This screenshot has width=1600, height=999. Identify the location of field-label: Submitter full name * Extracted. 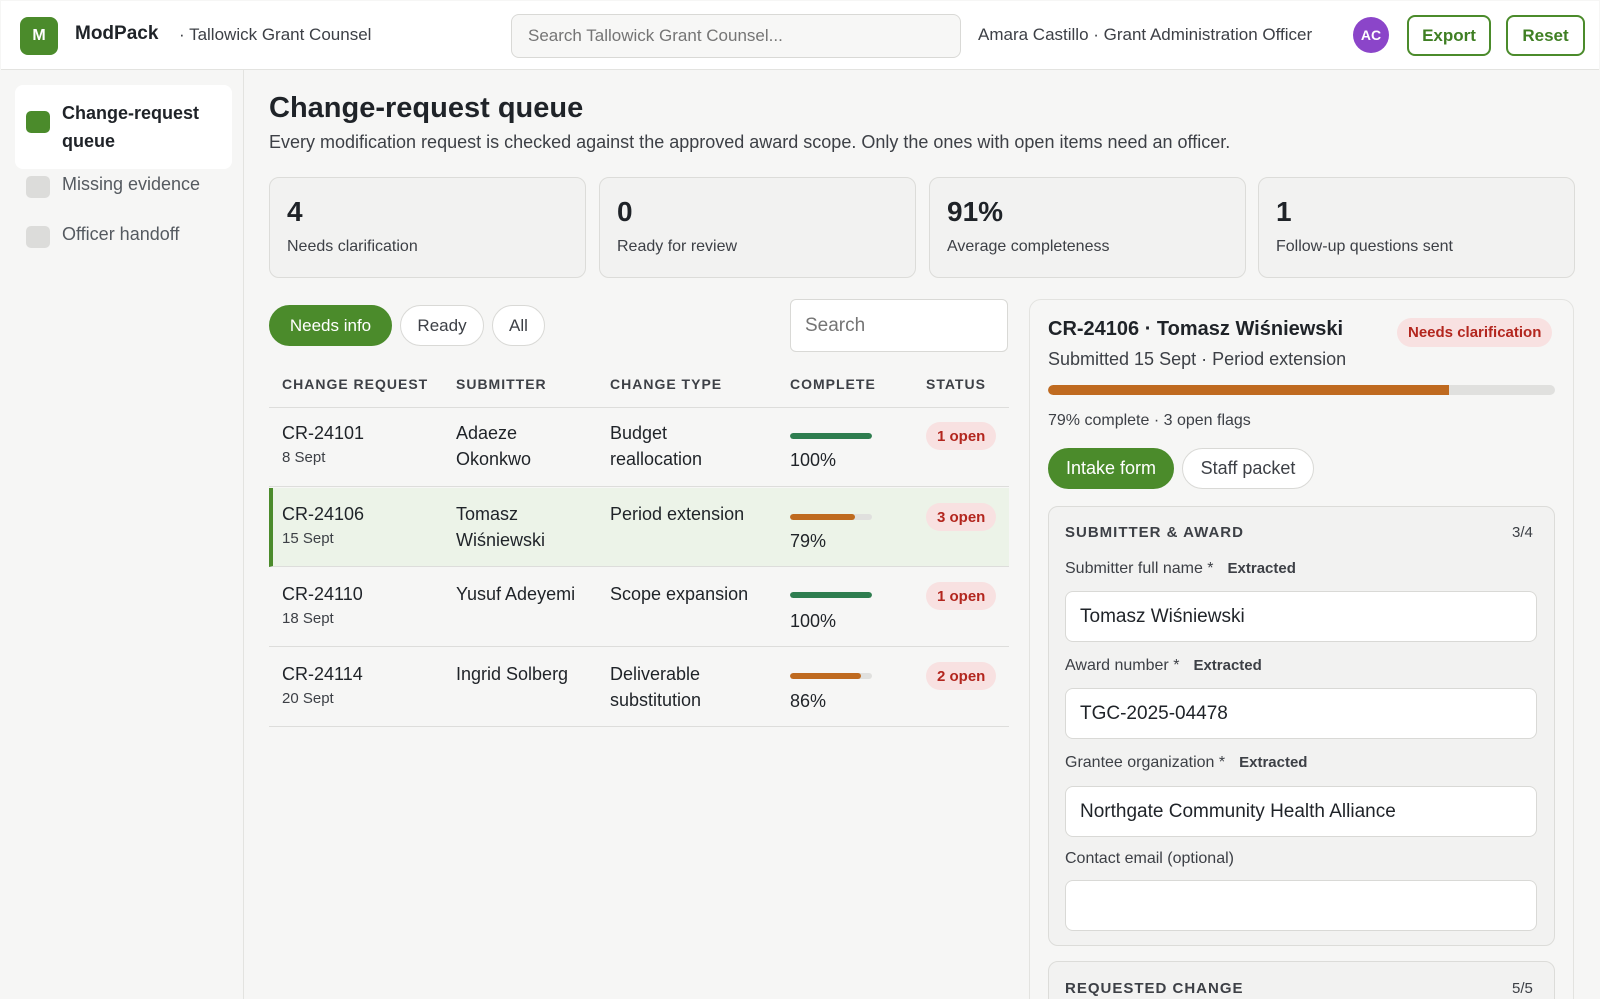
(1180, 568).